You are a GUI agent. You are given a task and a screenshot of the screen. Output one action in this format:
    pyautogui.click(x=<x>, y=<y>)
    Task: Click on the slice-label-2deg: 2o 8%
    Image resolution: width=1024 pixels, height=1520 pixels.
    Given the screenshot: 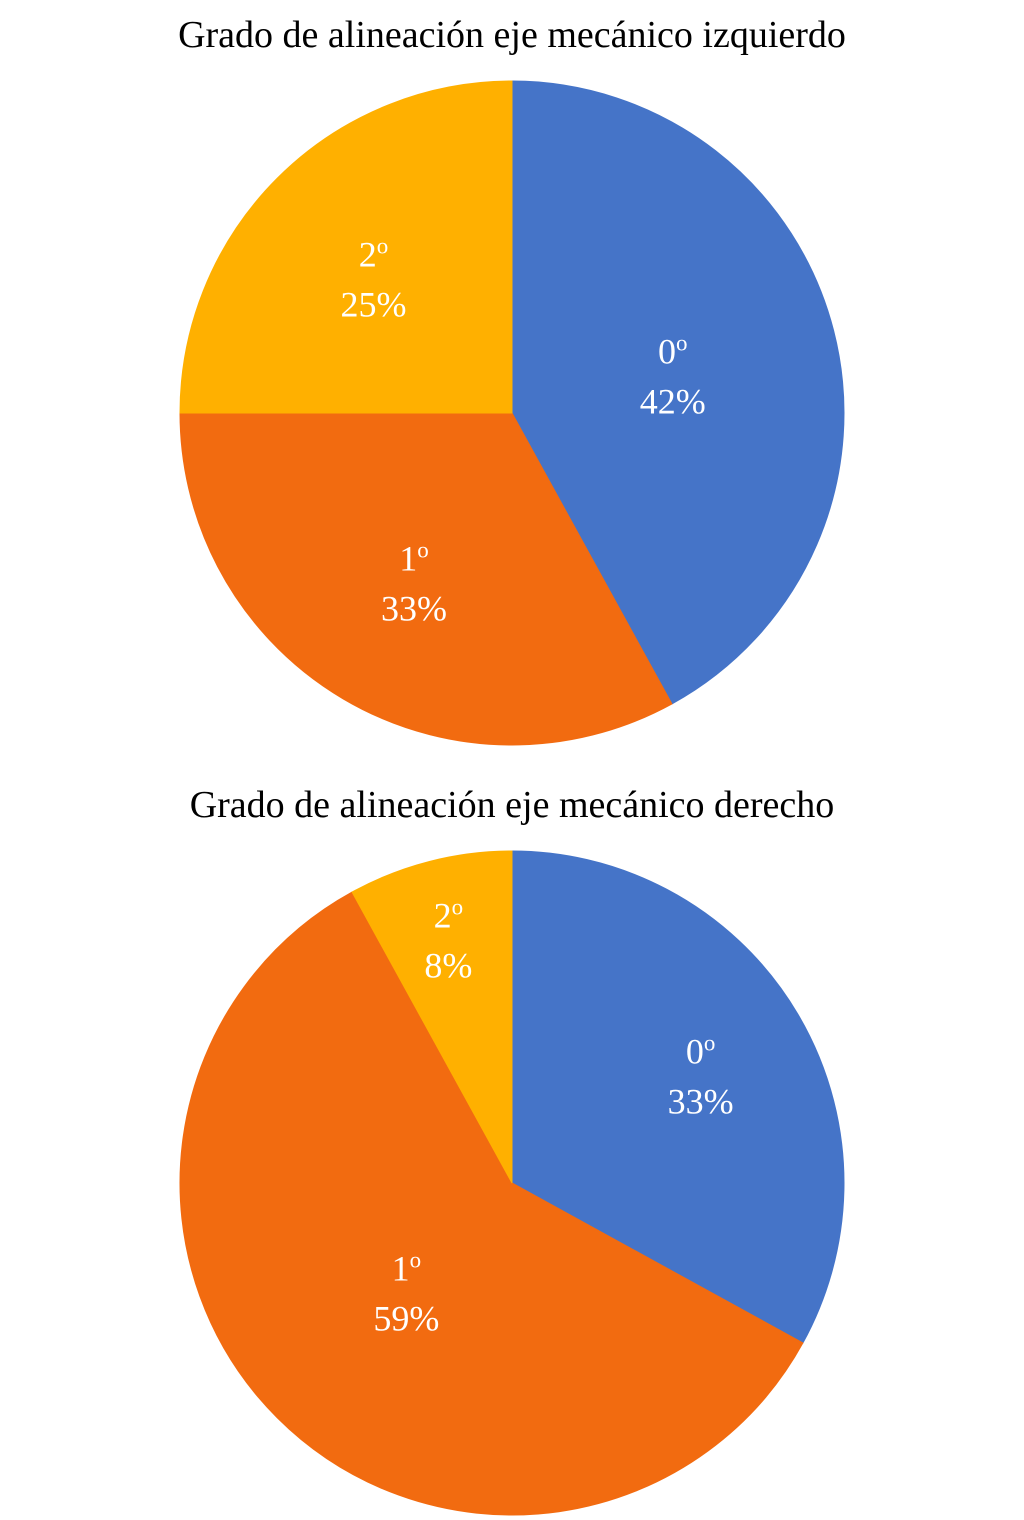 What is the action you would take?
    pyautogui.click(x=448, y=939)
    